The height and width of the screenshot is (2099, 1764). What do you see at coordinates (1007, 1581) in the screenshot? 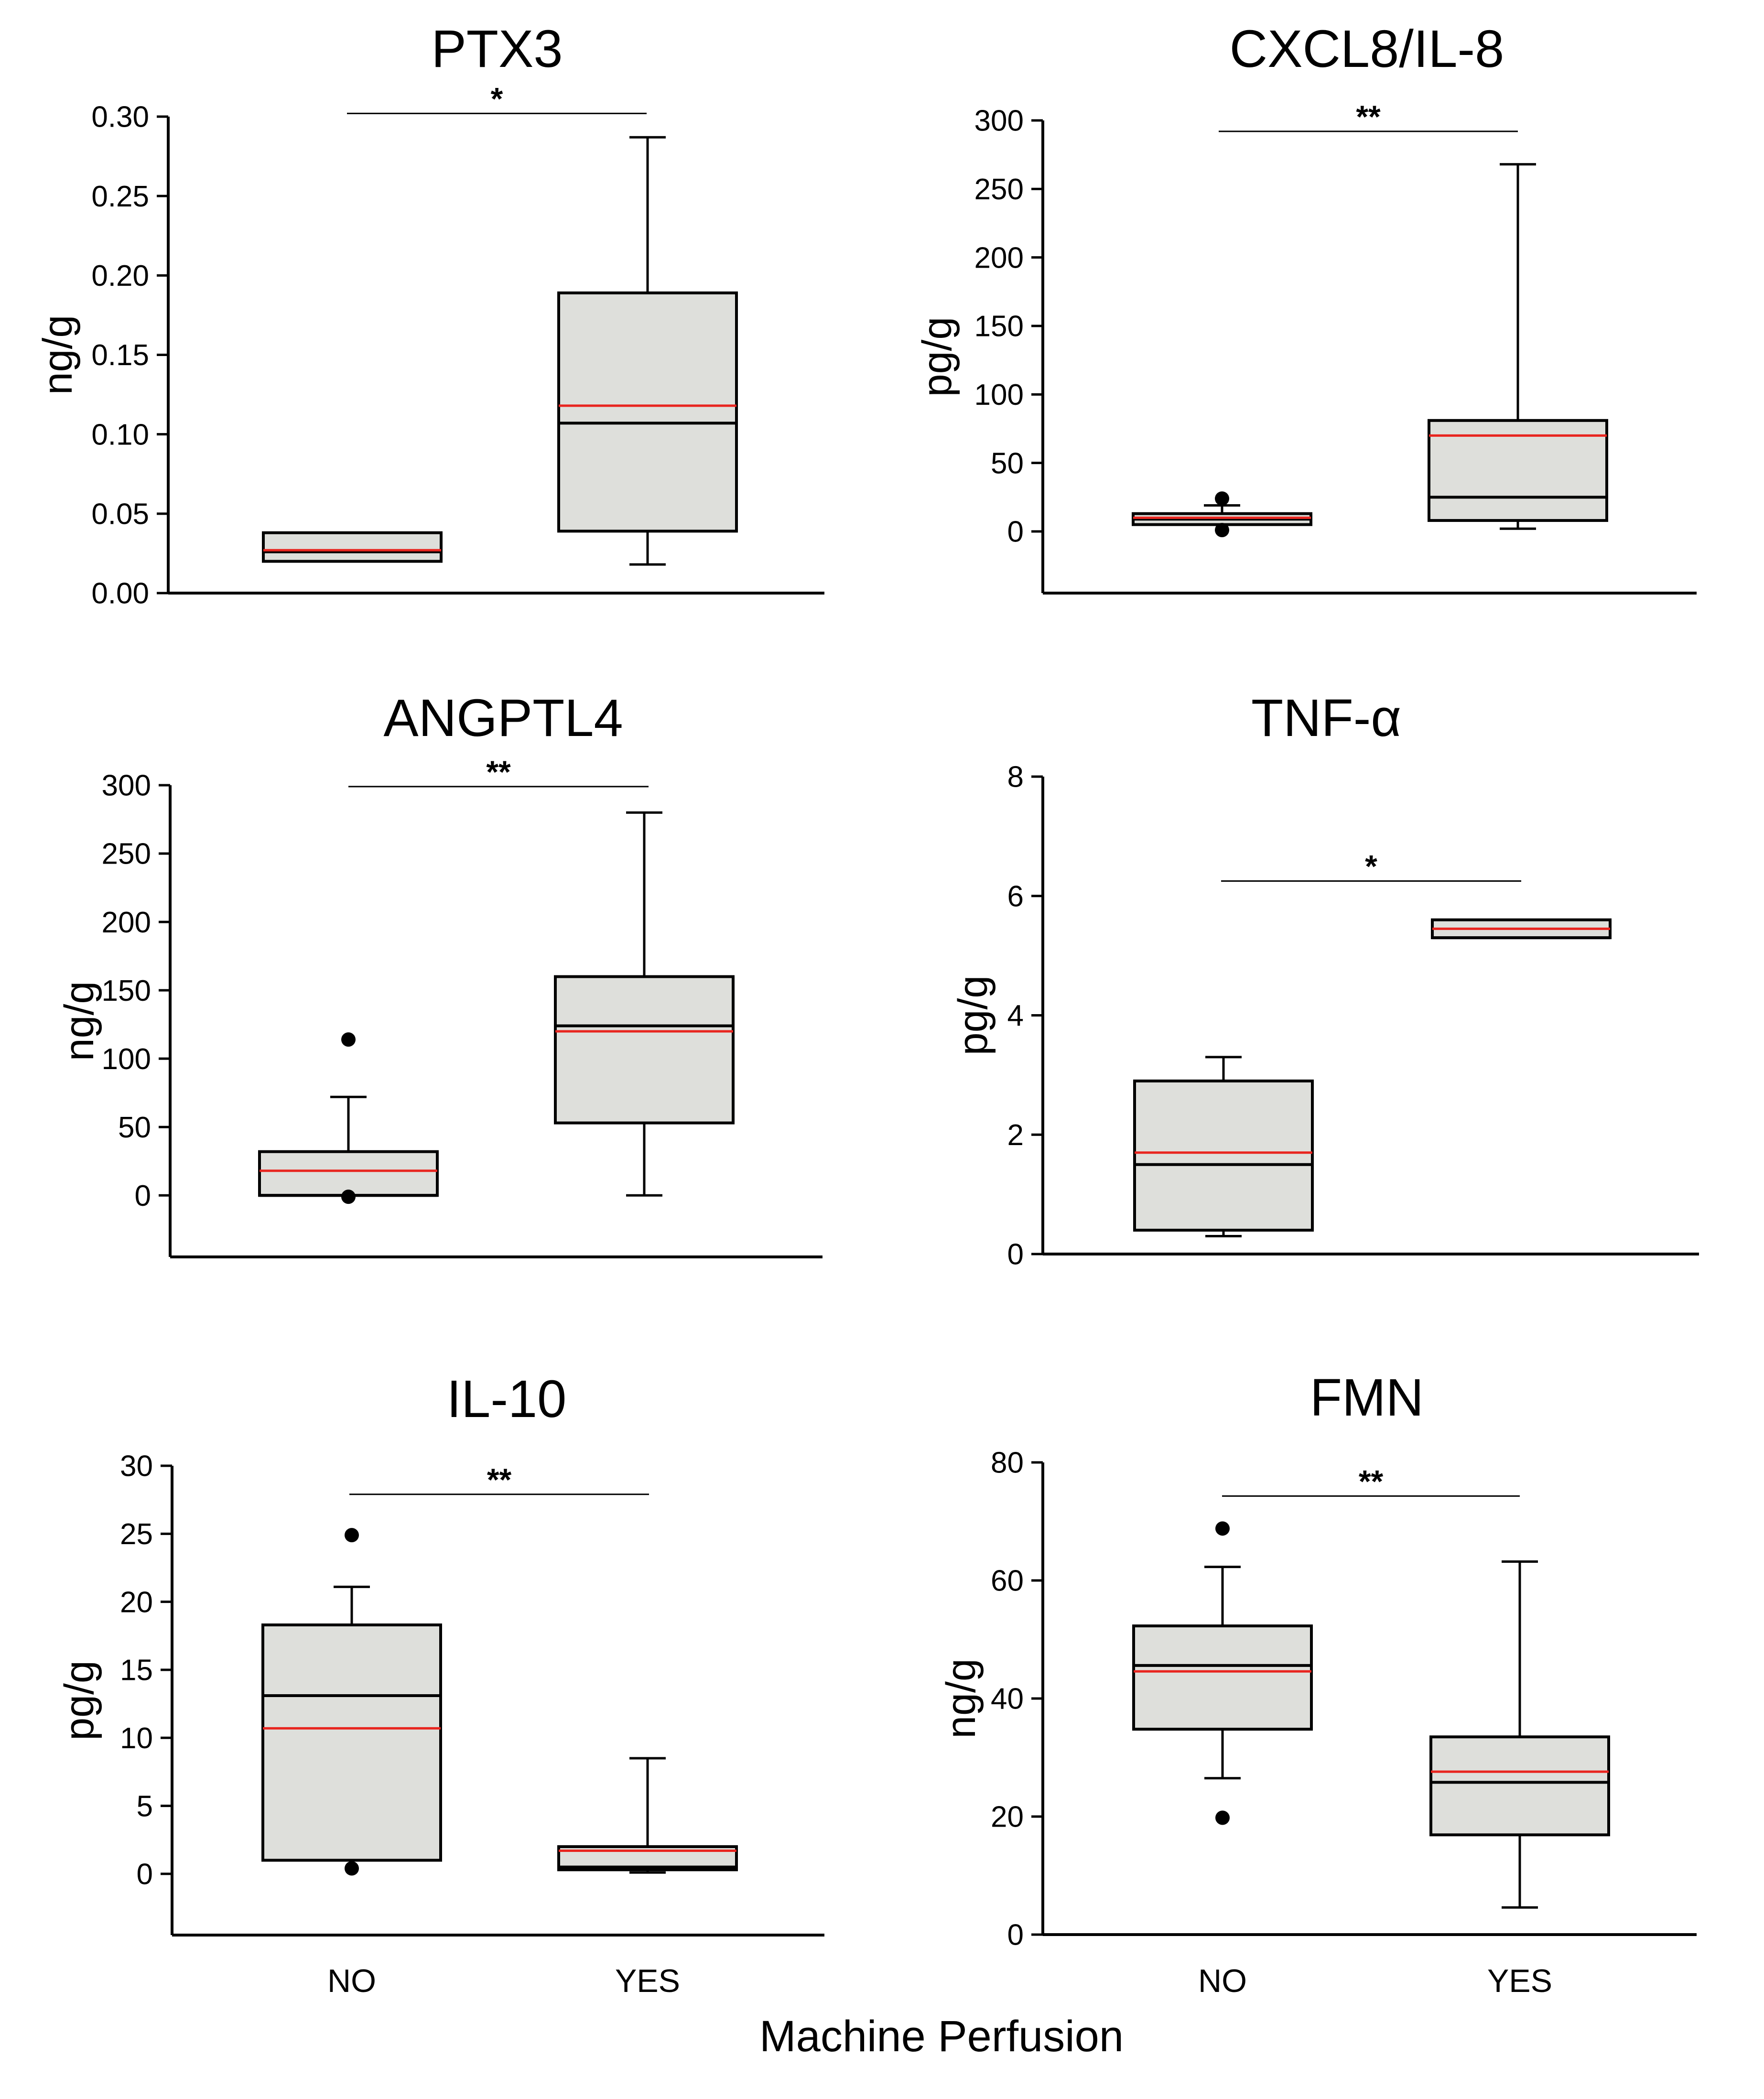
I see `y-tick-label: 60` at bounding box center [1007, 1581].